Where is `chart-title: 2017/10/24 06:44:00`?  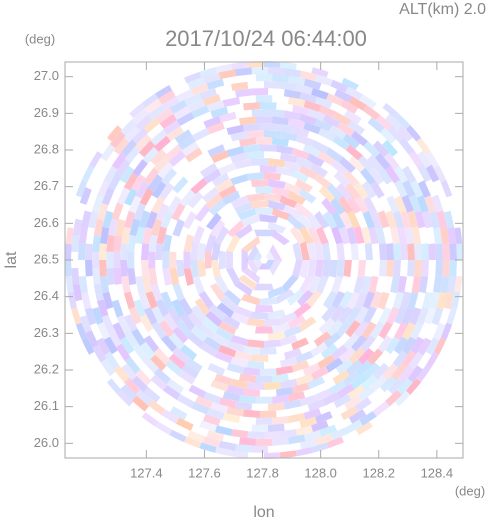 chart-title: 2017/10/24 06:44:00 is located at coordinates (266, 38).